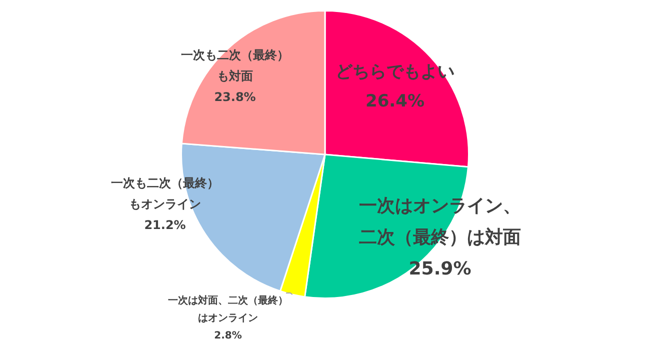 The image size is (650, 359). I want to click on data-label: 21.2%, so click(165, 225).